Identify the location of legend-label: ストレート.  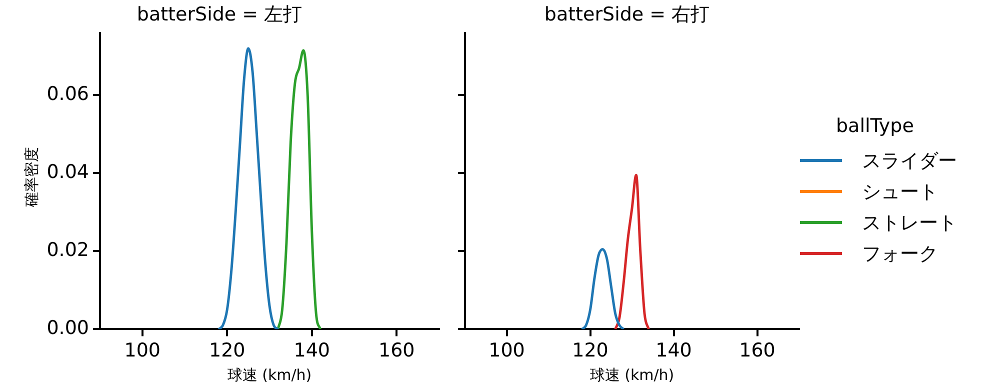
(909, 223).